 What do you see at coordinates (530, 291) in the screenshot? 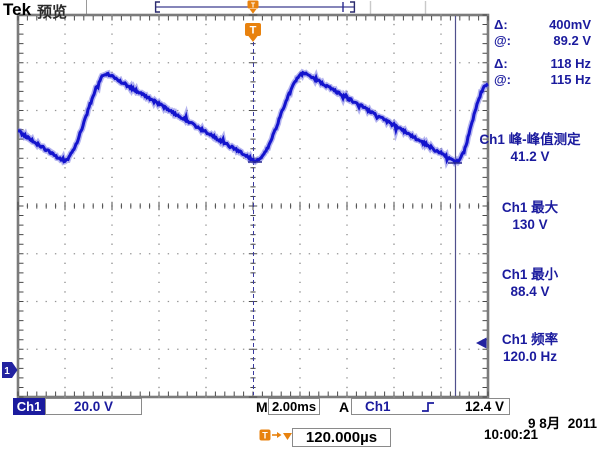
I see `measurement-value: 88.4 V` at bounding box center [530, 291].